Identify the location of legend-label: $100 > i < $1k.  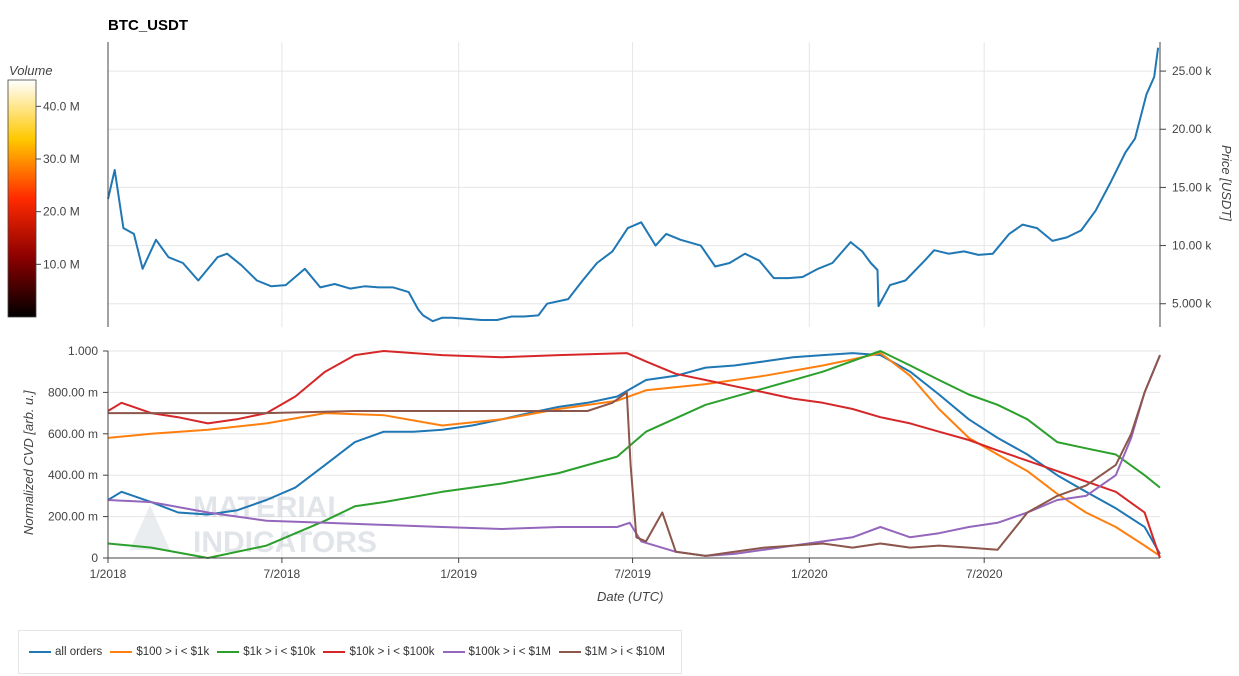
(173, 652).